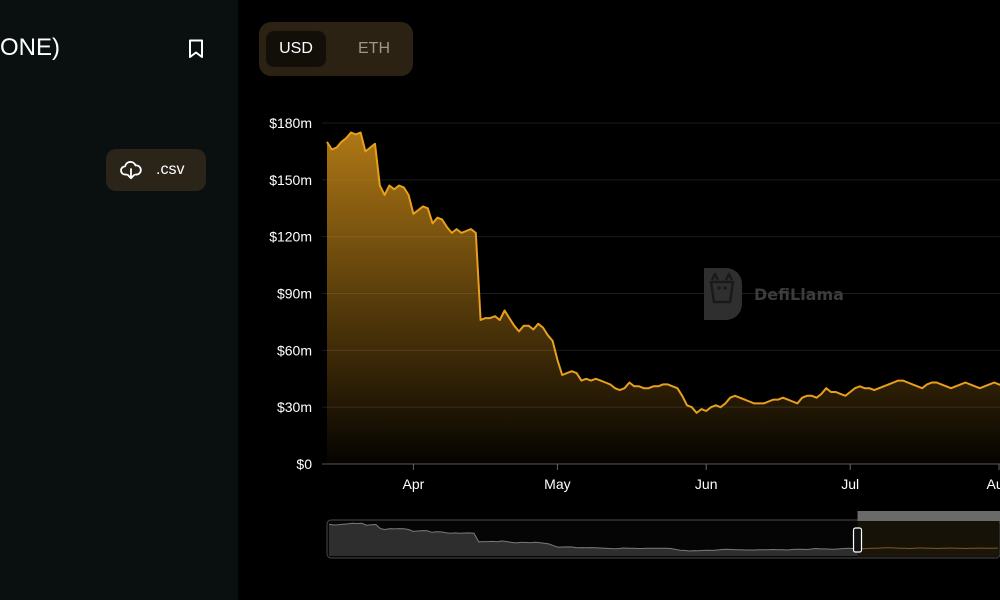  Describe the element at coordinates (706, 484) in the screenshot. I see `x-tick-label: Jun` at that location.